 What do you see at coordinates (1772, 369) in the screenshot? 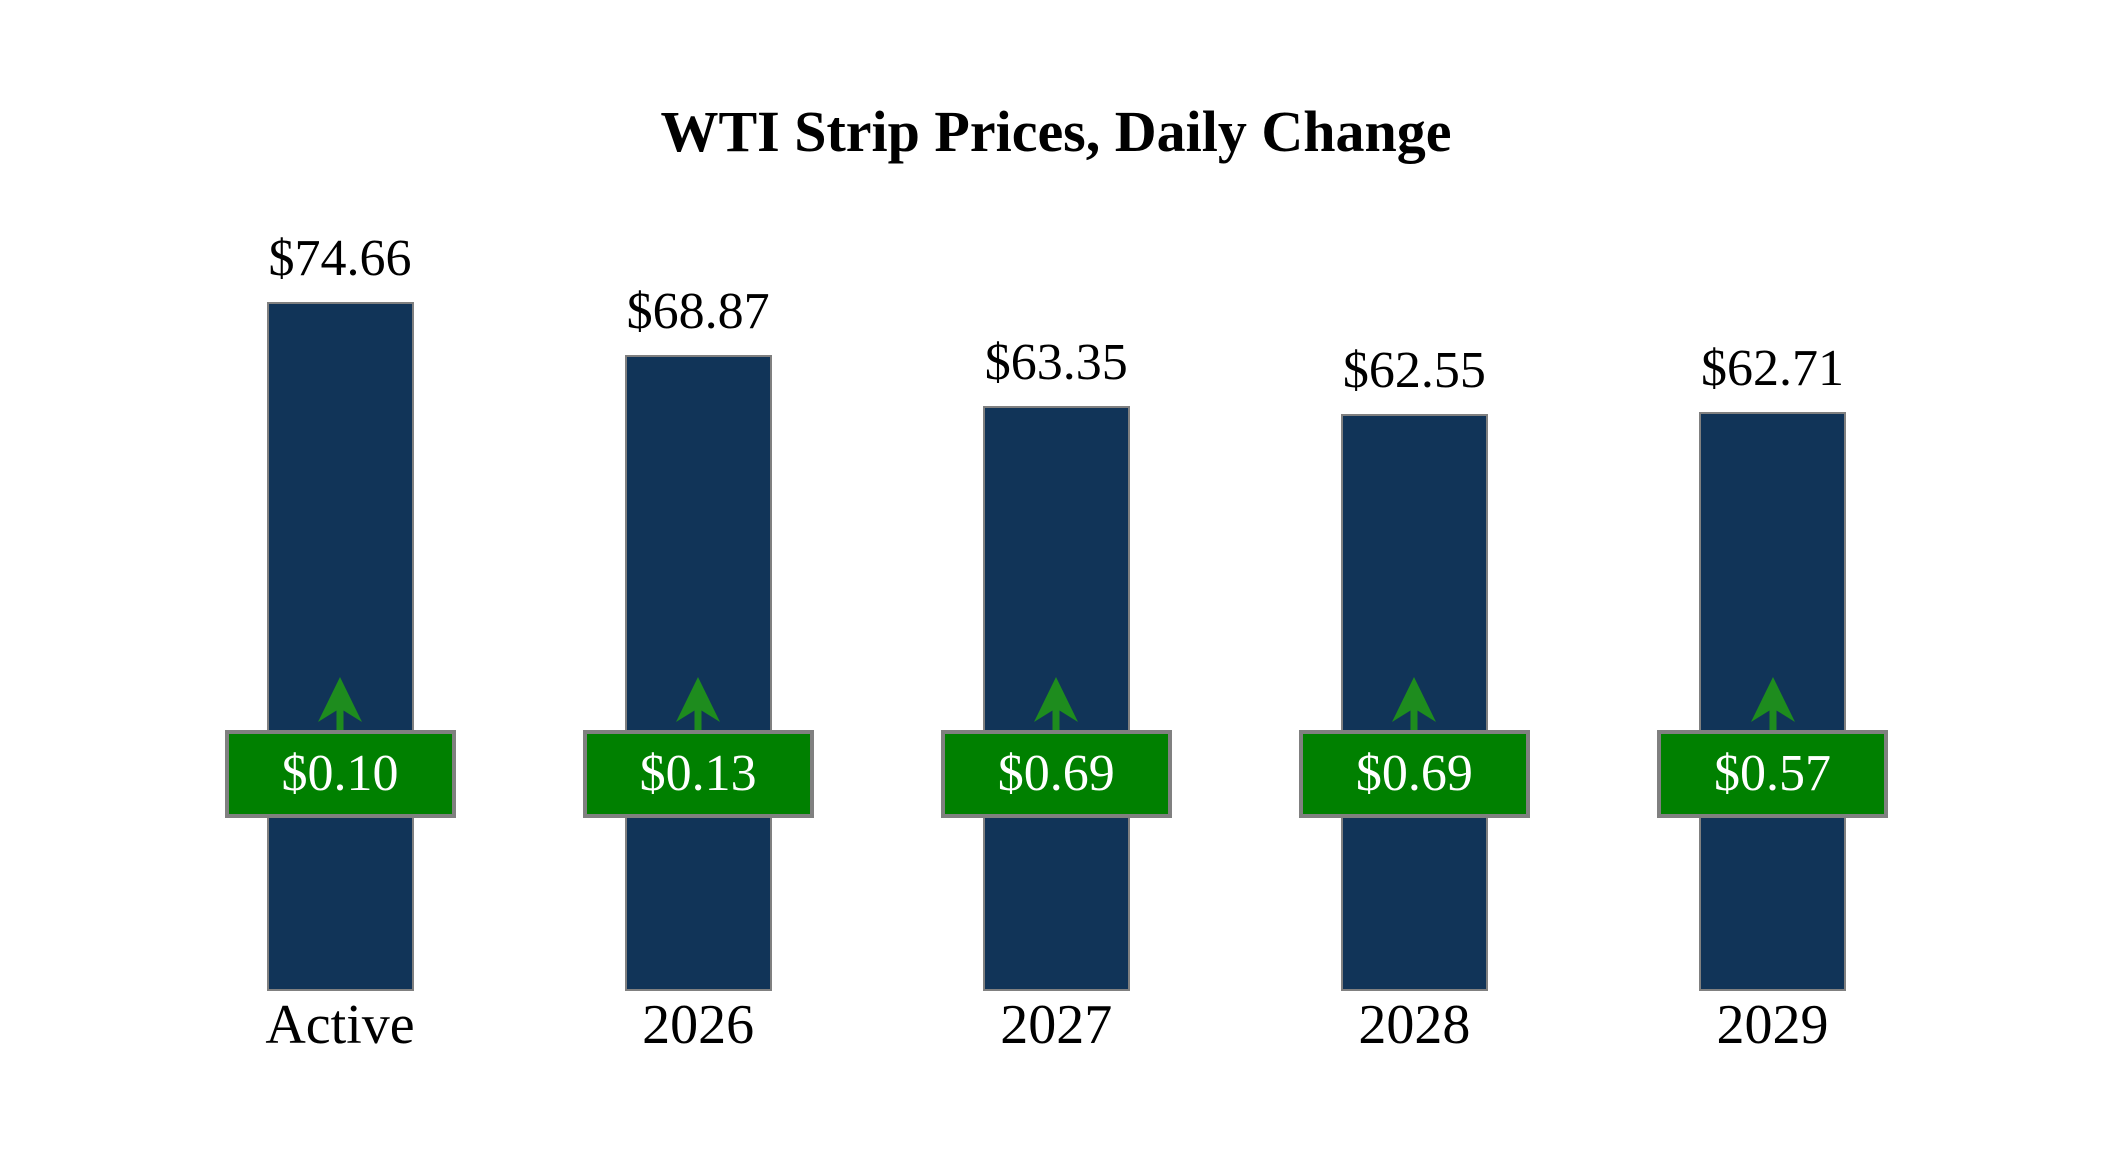
I see `bar-value-label: $62.71` at bounding box center [1772, 369].